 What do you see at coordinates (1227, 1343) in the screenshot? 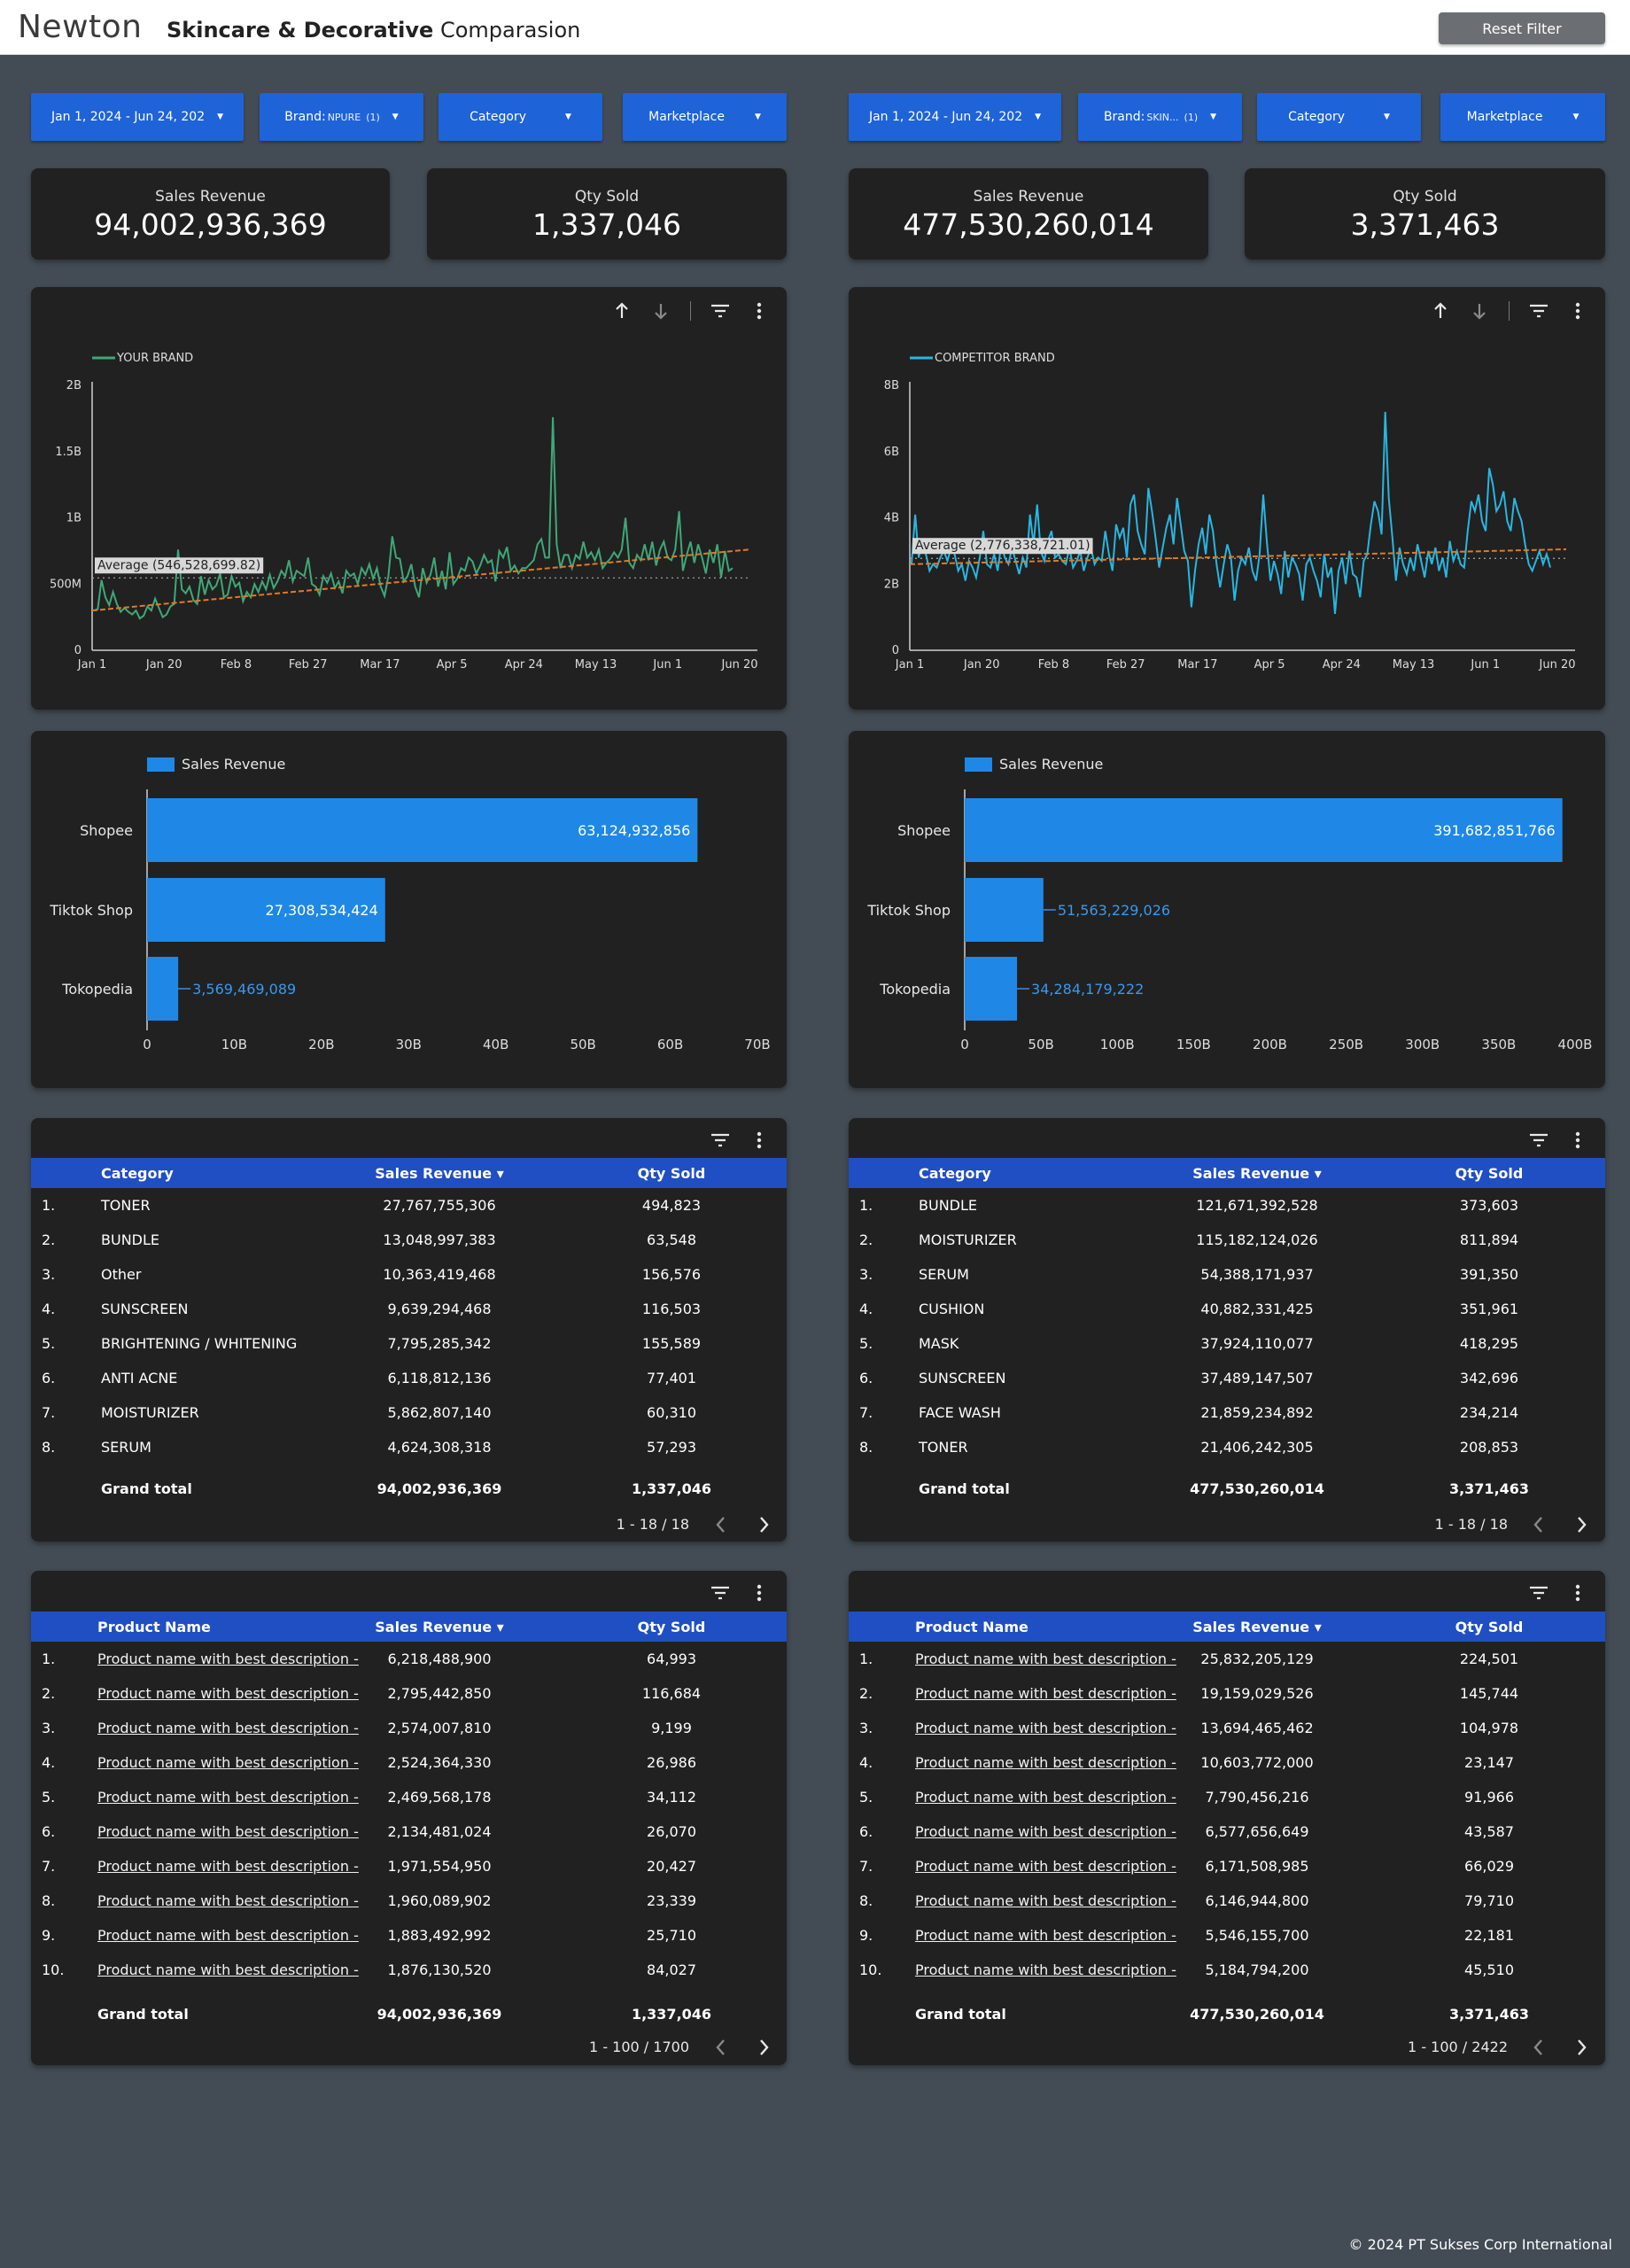
I see `table-row: 5. MASK 37,924,110,077 418,295` at bounding box center [1227, 1343].